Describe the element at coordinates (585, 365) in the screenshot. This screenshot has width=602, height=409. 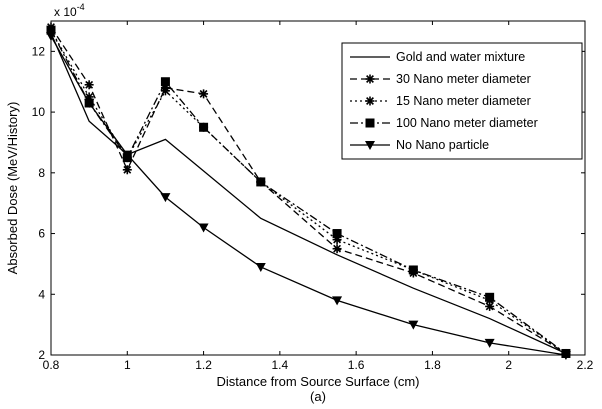
I see `x-tick-label: 2.2` at that location.